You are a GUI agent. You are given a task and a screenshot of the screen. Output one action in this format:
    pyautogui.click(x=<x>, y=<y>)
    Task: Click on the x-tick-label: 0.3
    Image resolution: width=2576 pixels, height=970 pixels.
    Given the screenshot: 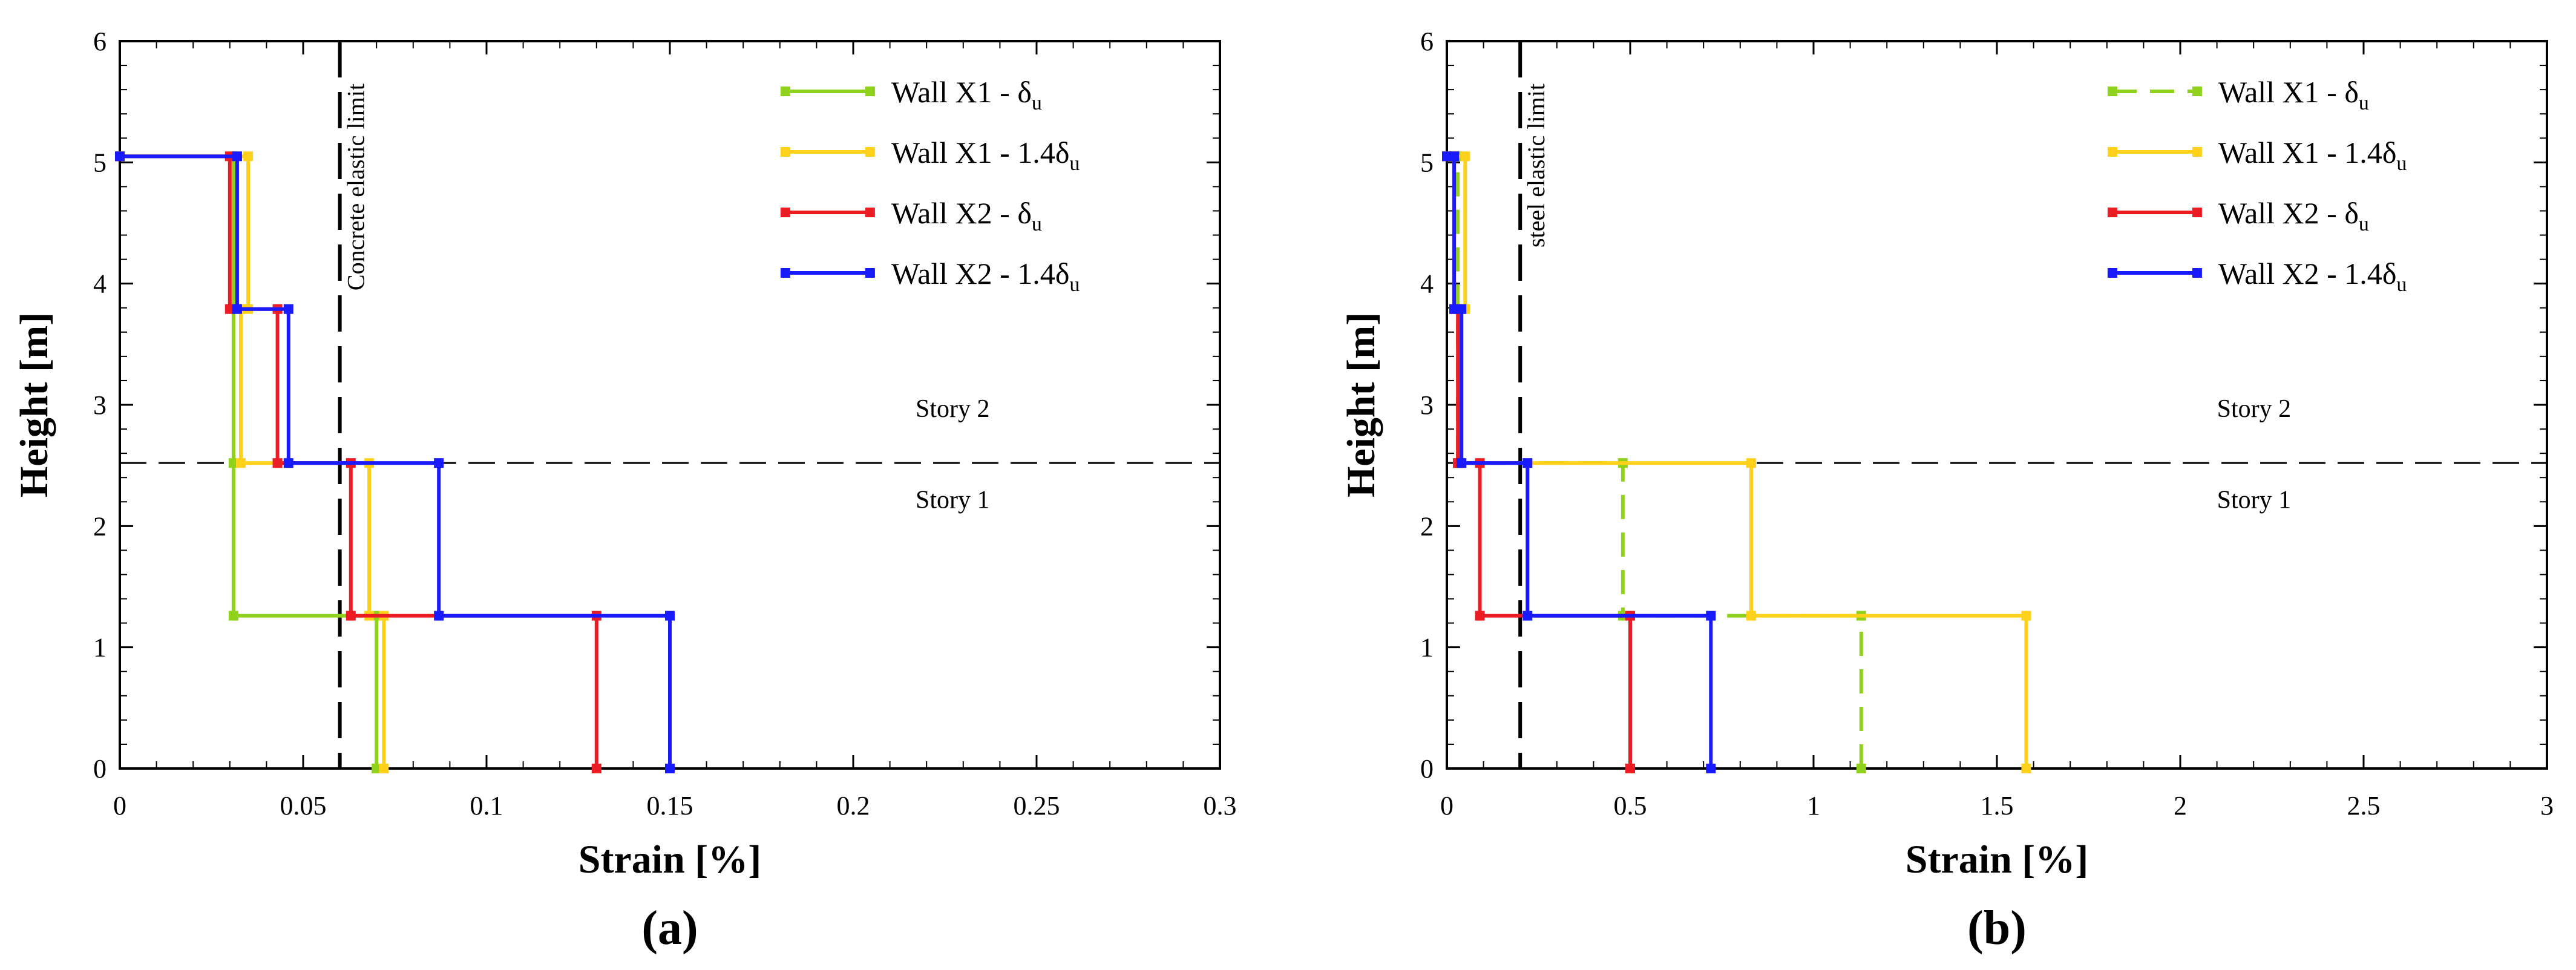 What is the action you would take?
    pyautogui.click(x=1220, y=806)
    